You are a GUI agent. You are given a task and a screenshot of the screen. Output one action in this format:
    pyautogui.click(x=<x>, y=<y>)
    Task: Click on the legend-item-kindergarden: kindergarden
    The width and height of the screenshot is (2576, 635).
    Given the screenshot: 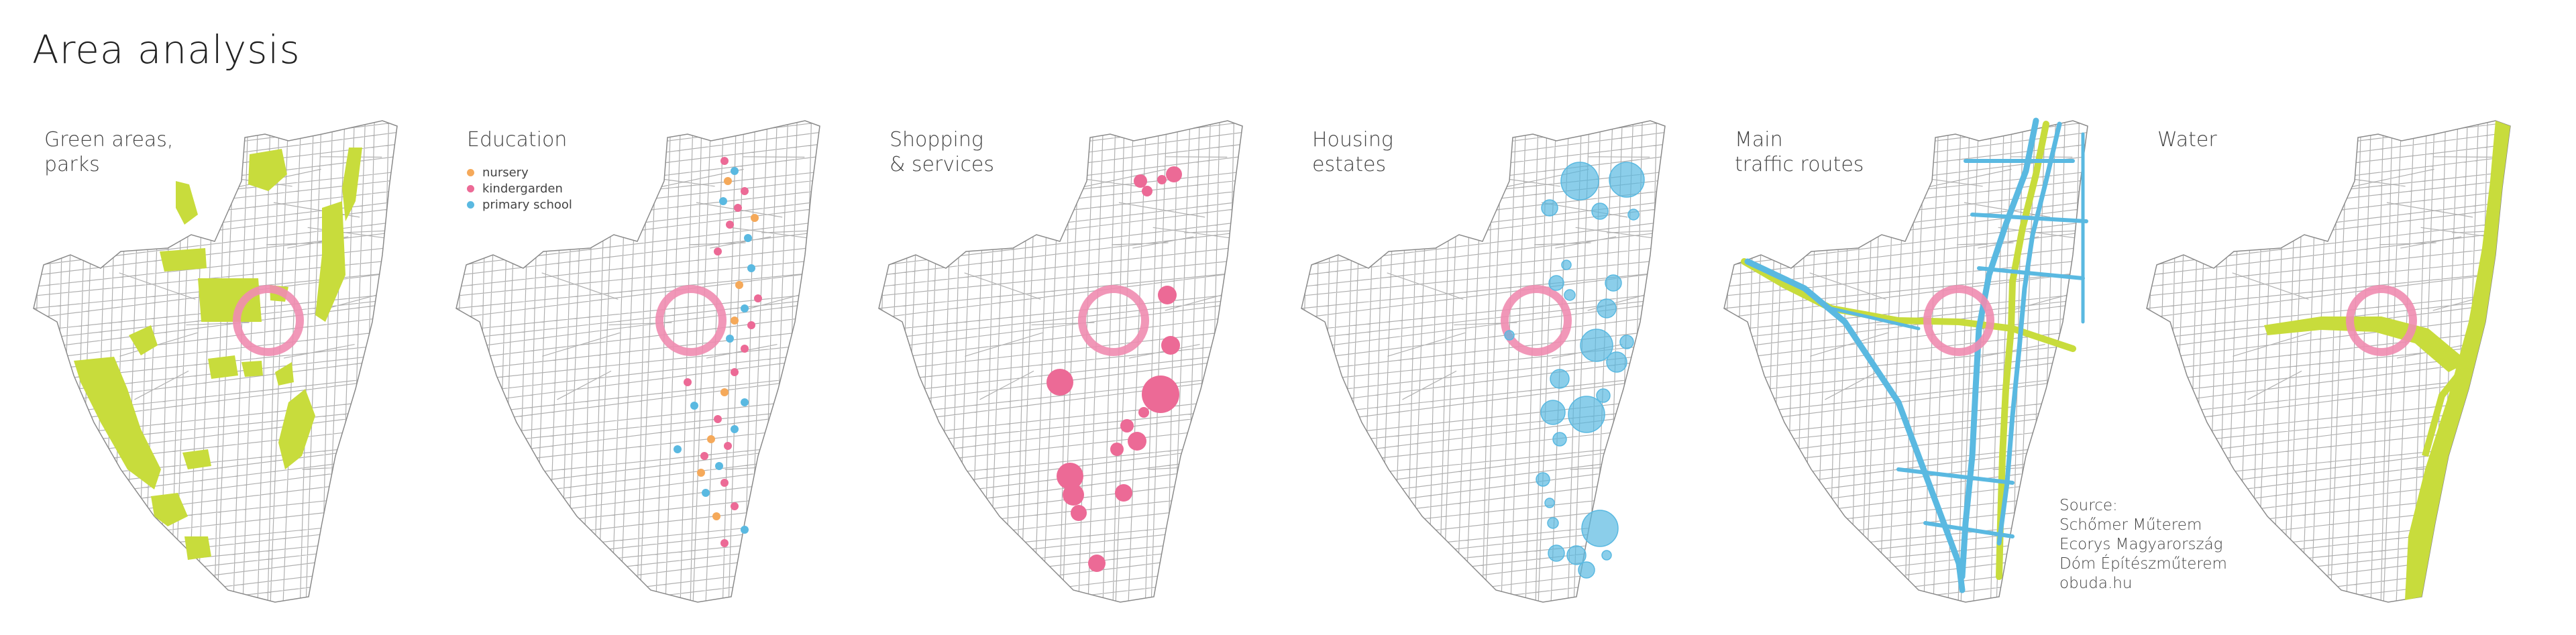 What is the action you would take?
    pyautogui.click(x=519, y=188)
    